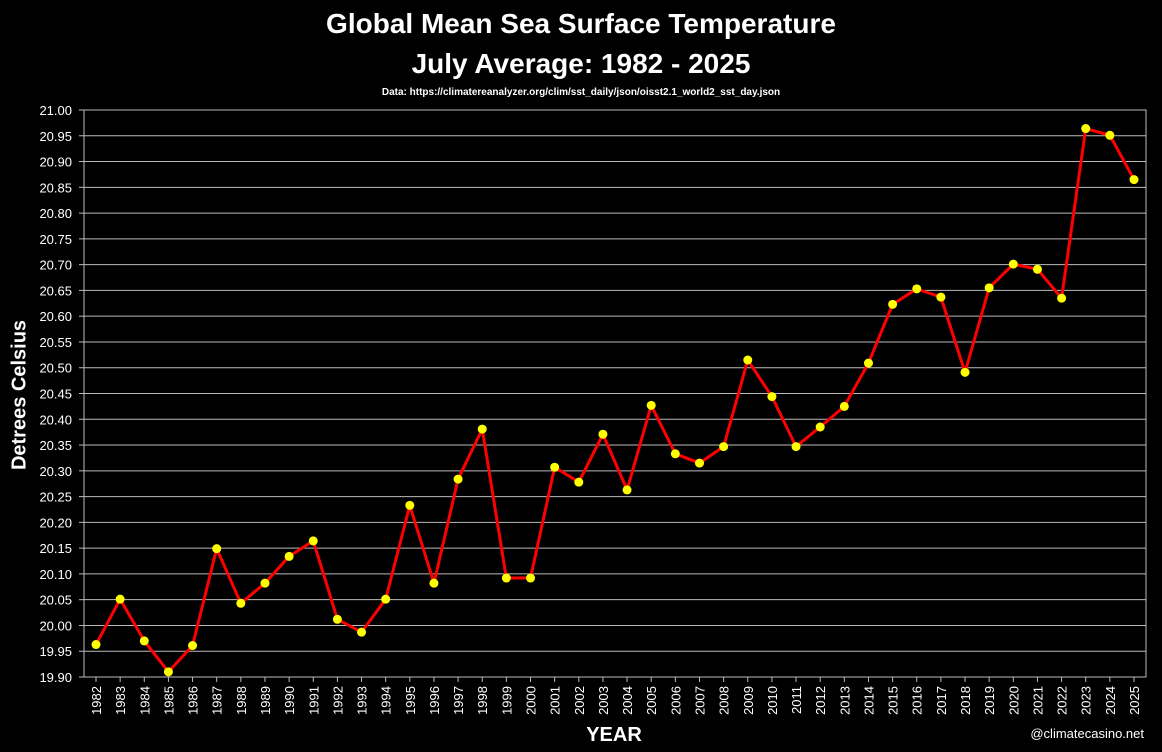 This screenshot has height=752, width=1162. I want to click on y-tick-label: 20.60, so click(55, 316).